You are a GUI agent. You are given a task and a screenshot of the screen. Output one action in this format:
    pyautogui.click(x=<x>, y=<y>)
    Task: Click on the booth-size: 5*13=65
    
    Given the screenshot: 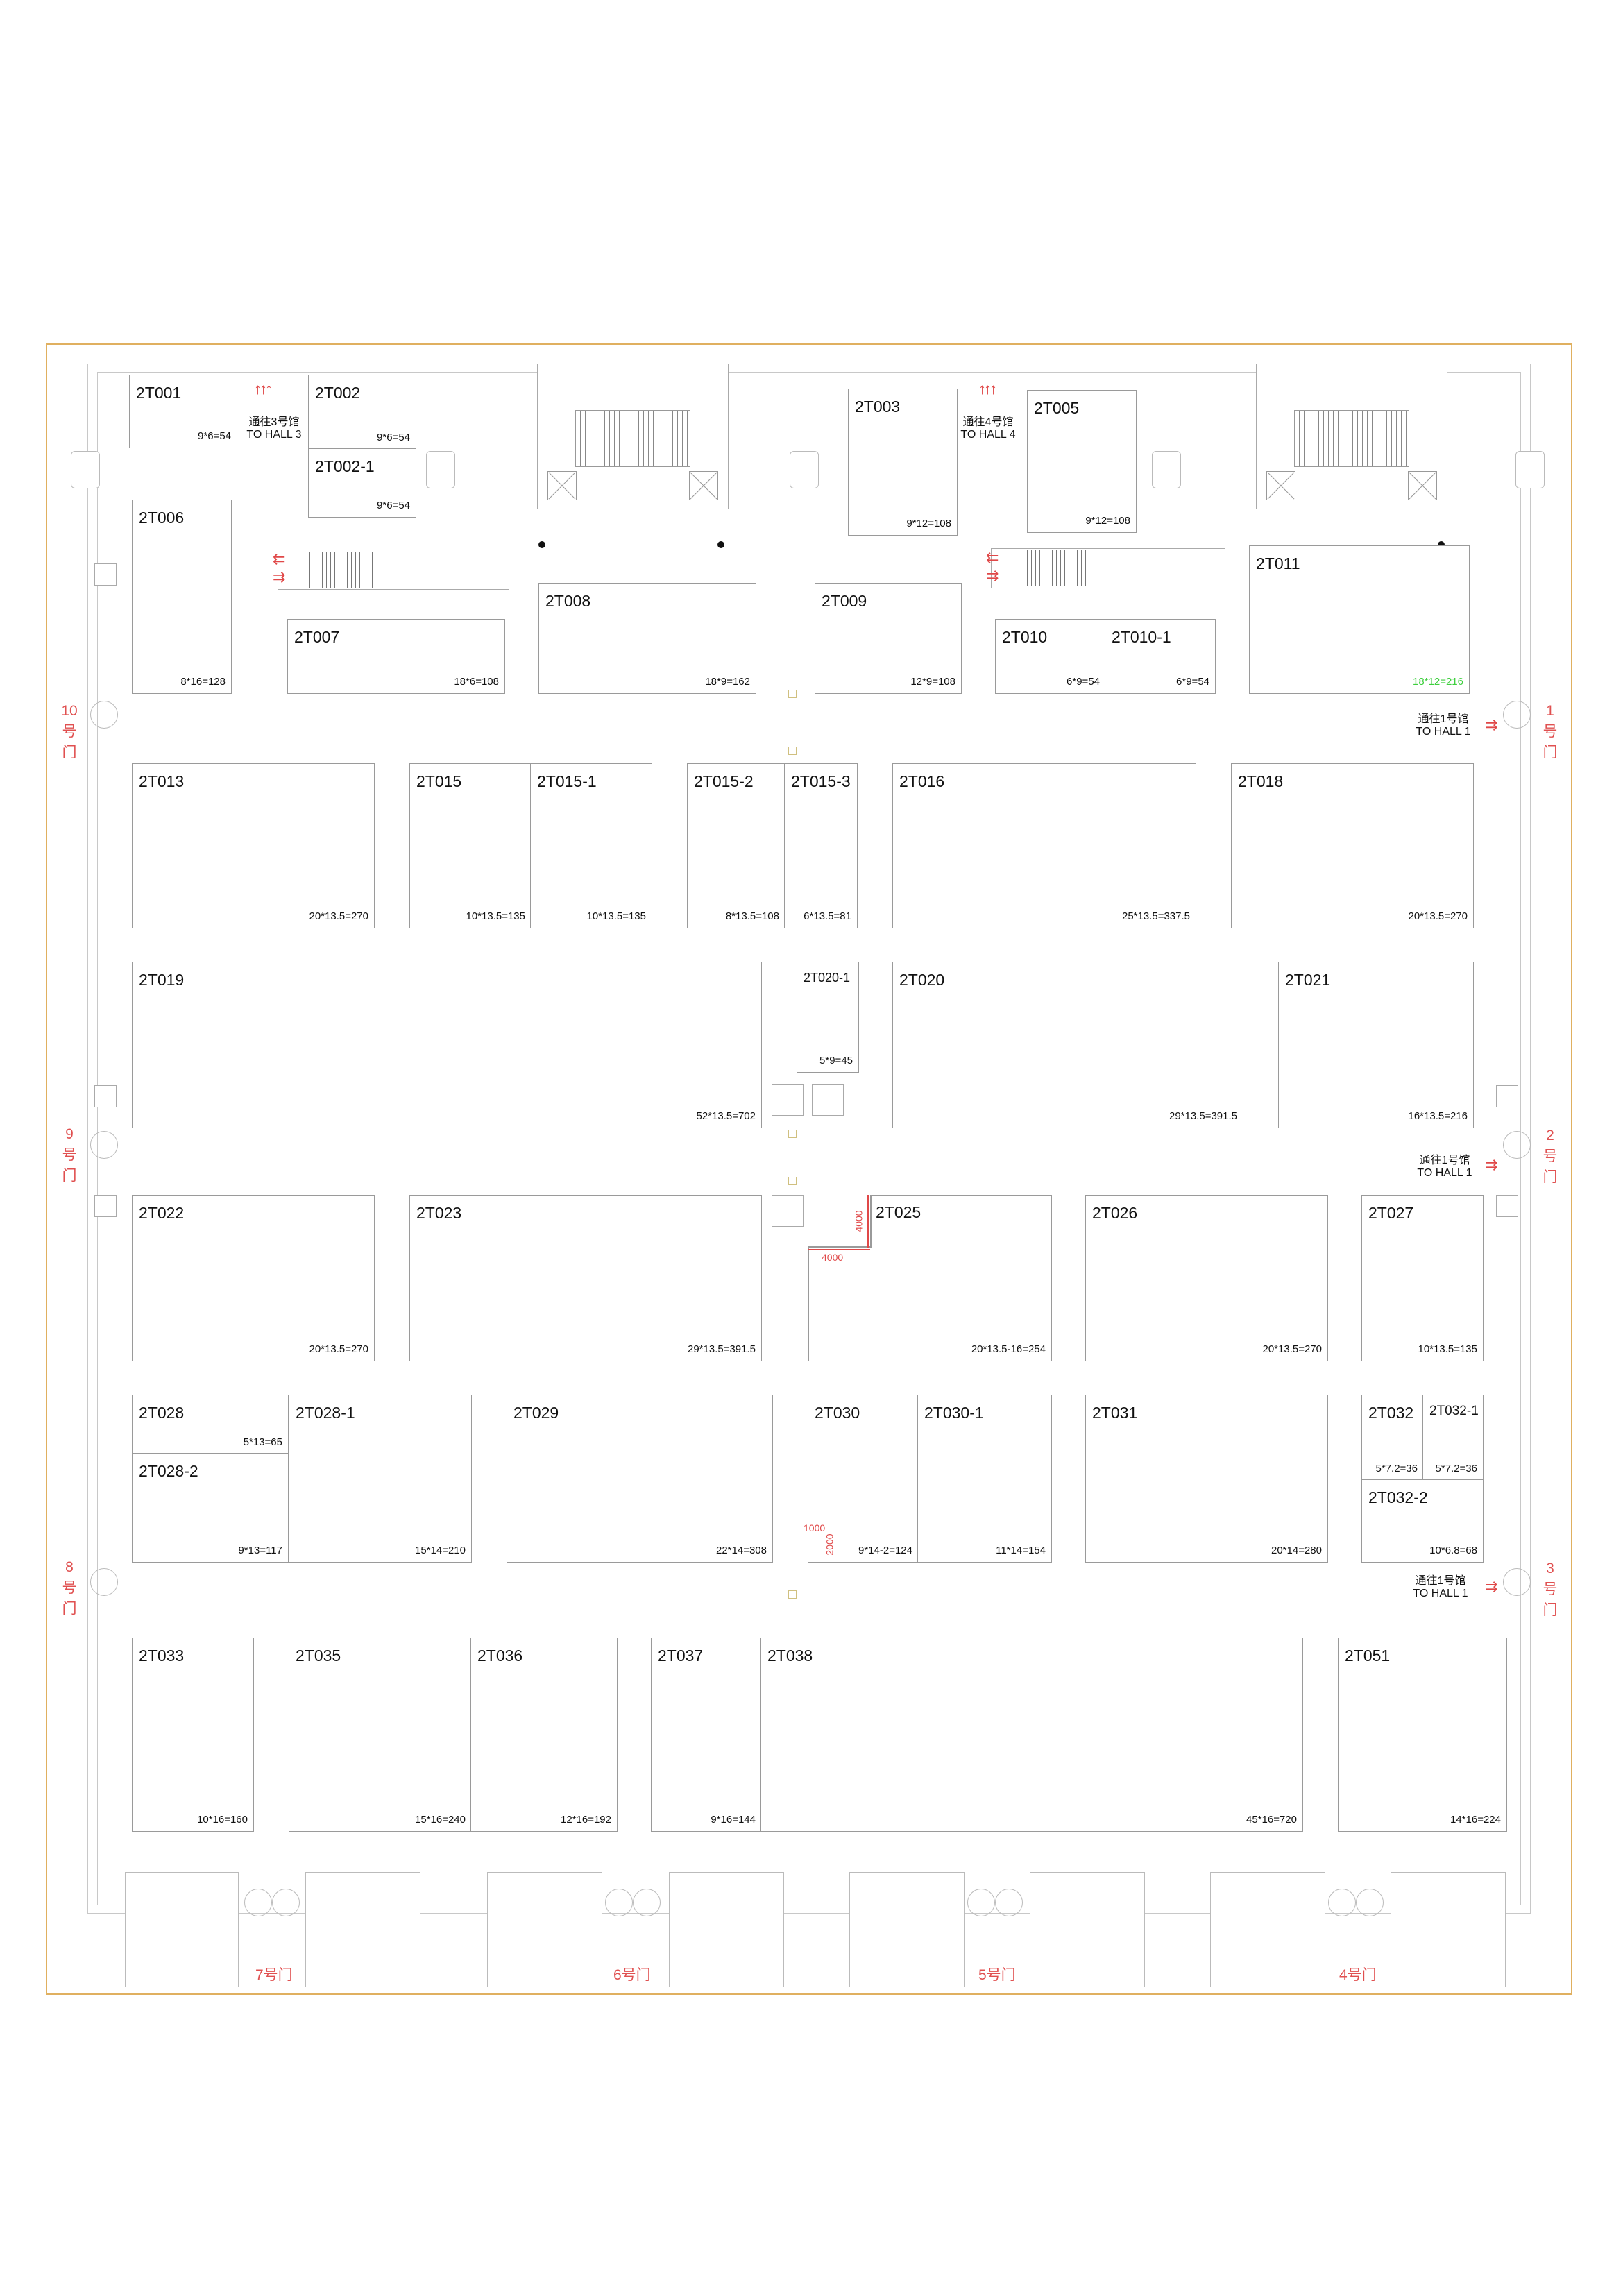 What is the action you would take?
    pyautogui.click(x=262, y=1442)
    